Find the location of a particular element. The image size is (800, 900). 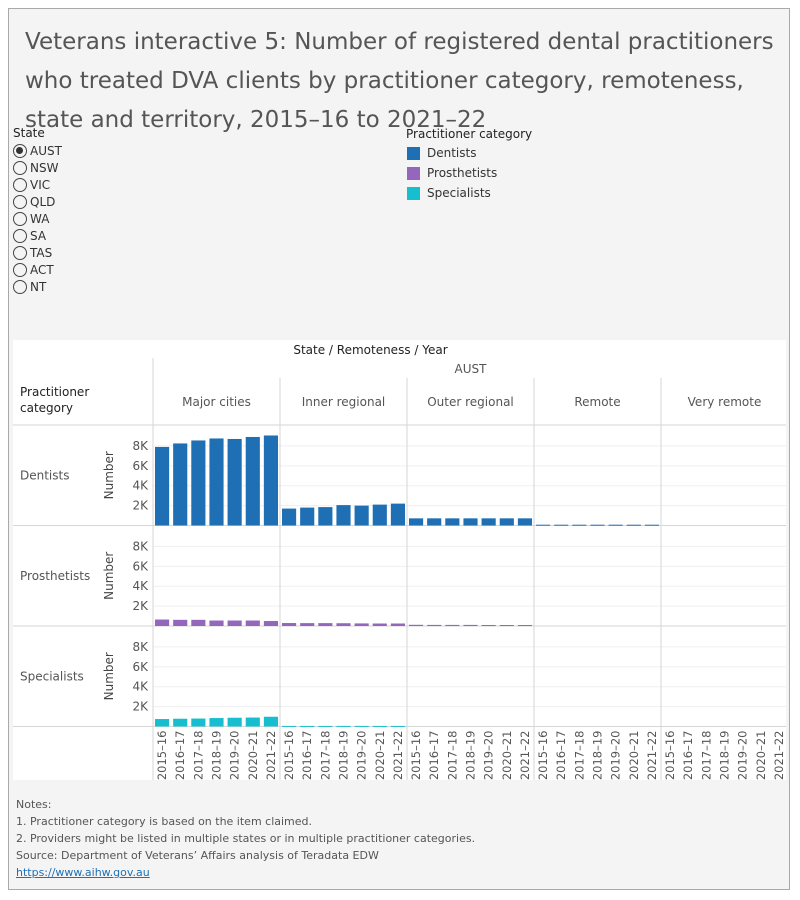

state-option-label: NT is located at coordinates (38, 286).